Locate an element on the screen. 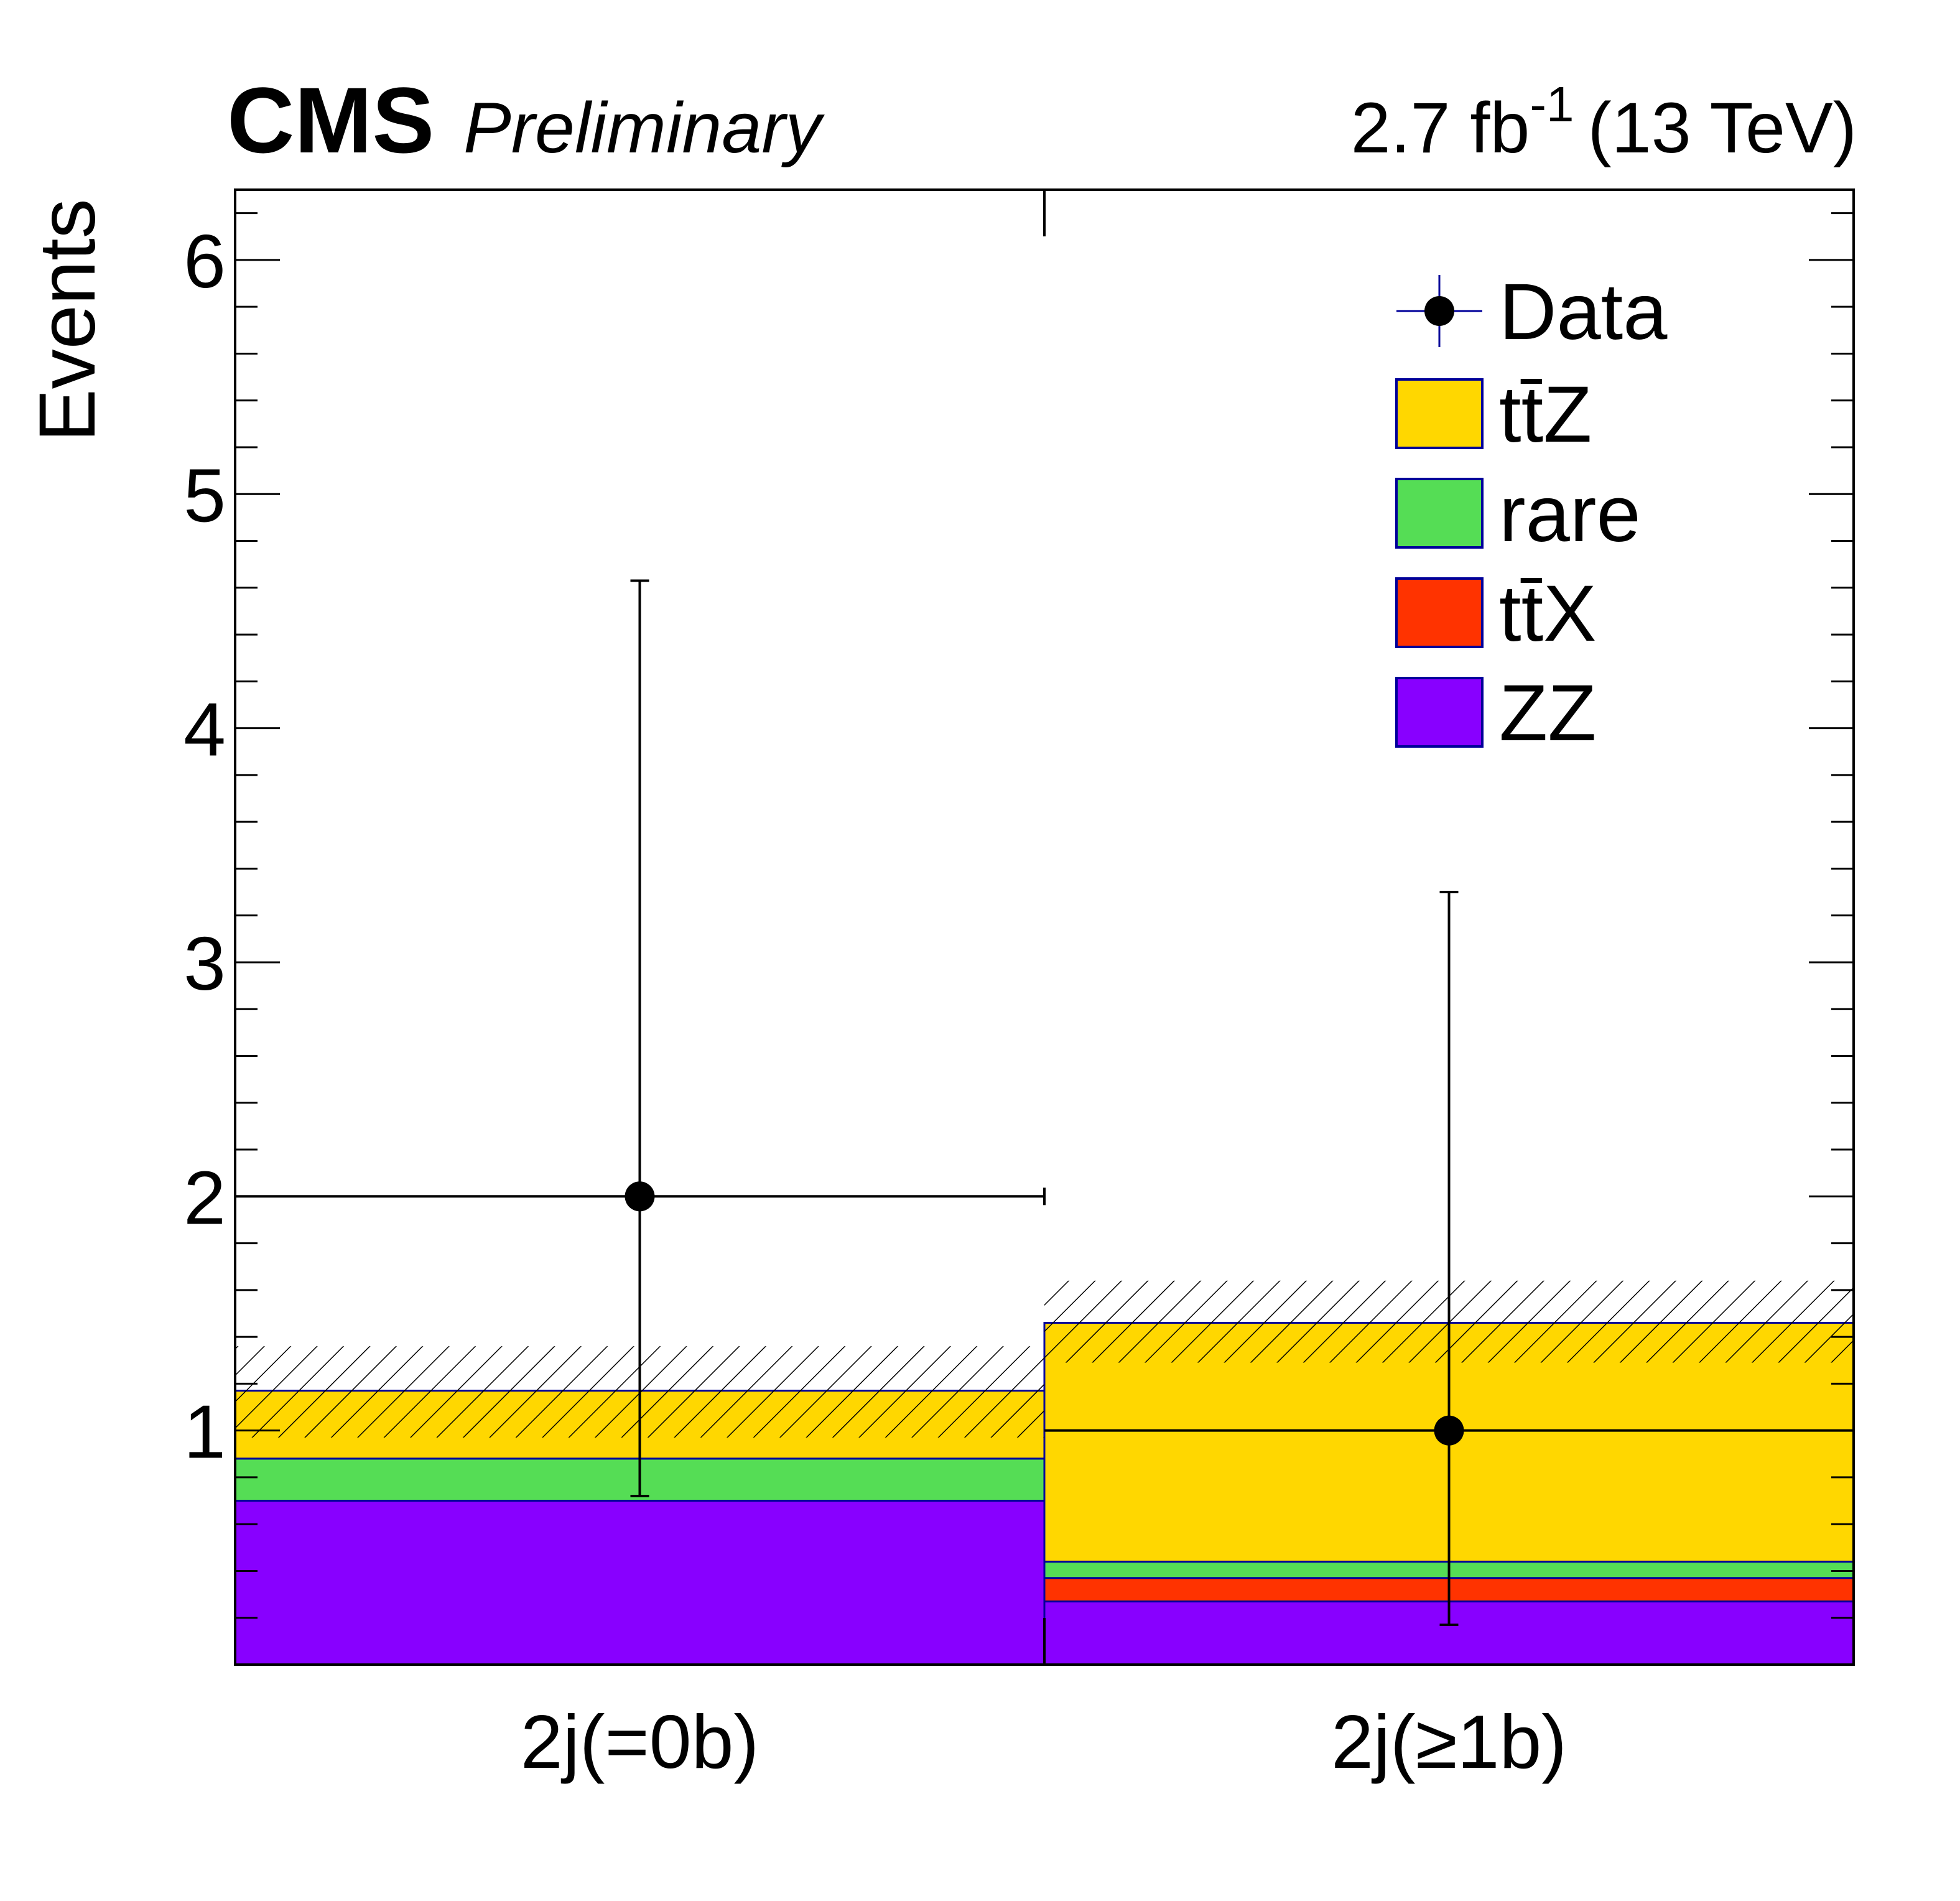  legend-label-ttz: tt̄Z is located at coordinates (1545, 414).